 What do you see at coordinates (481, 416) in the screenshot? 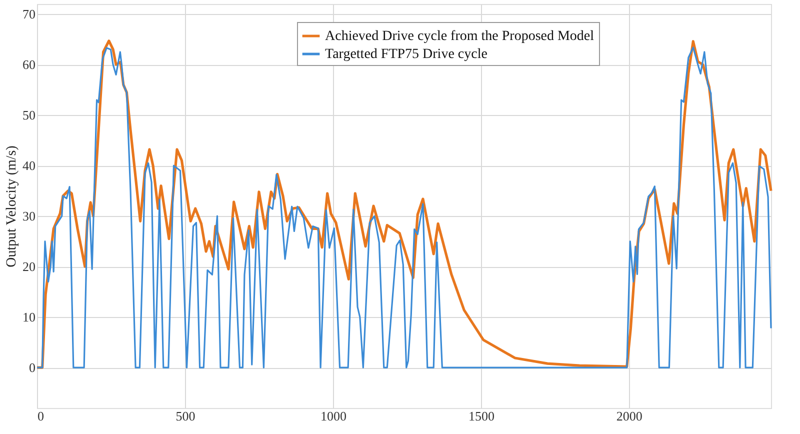
I see `x-tick-label: 1500` at bounding box center [481, 416].